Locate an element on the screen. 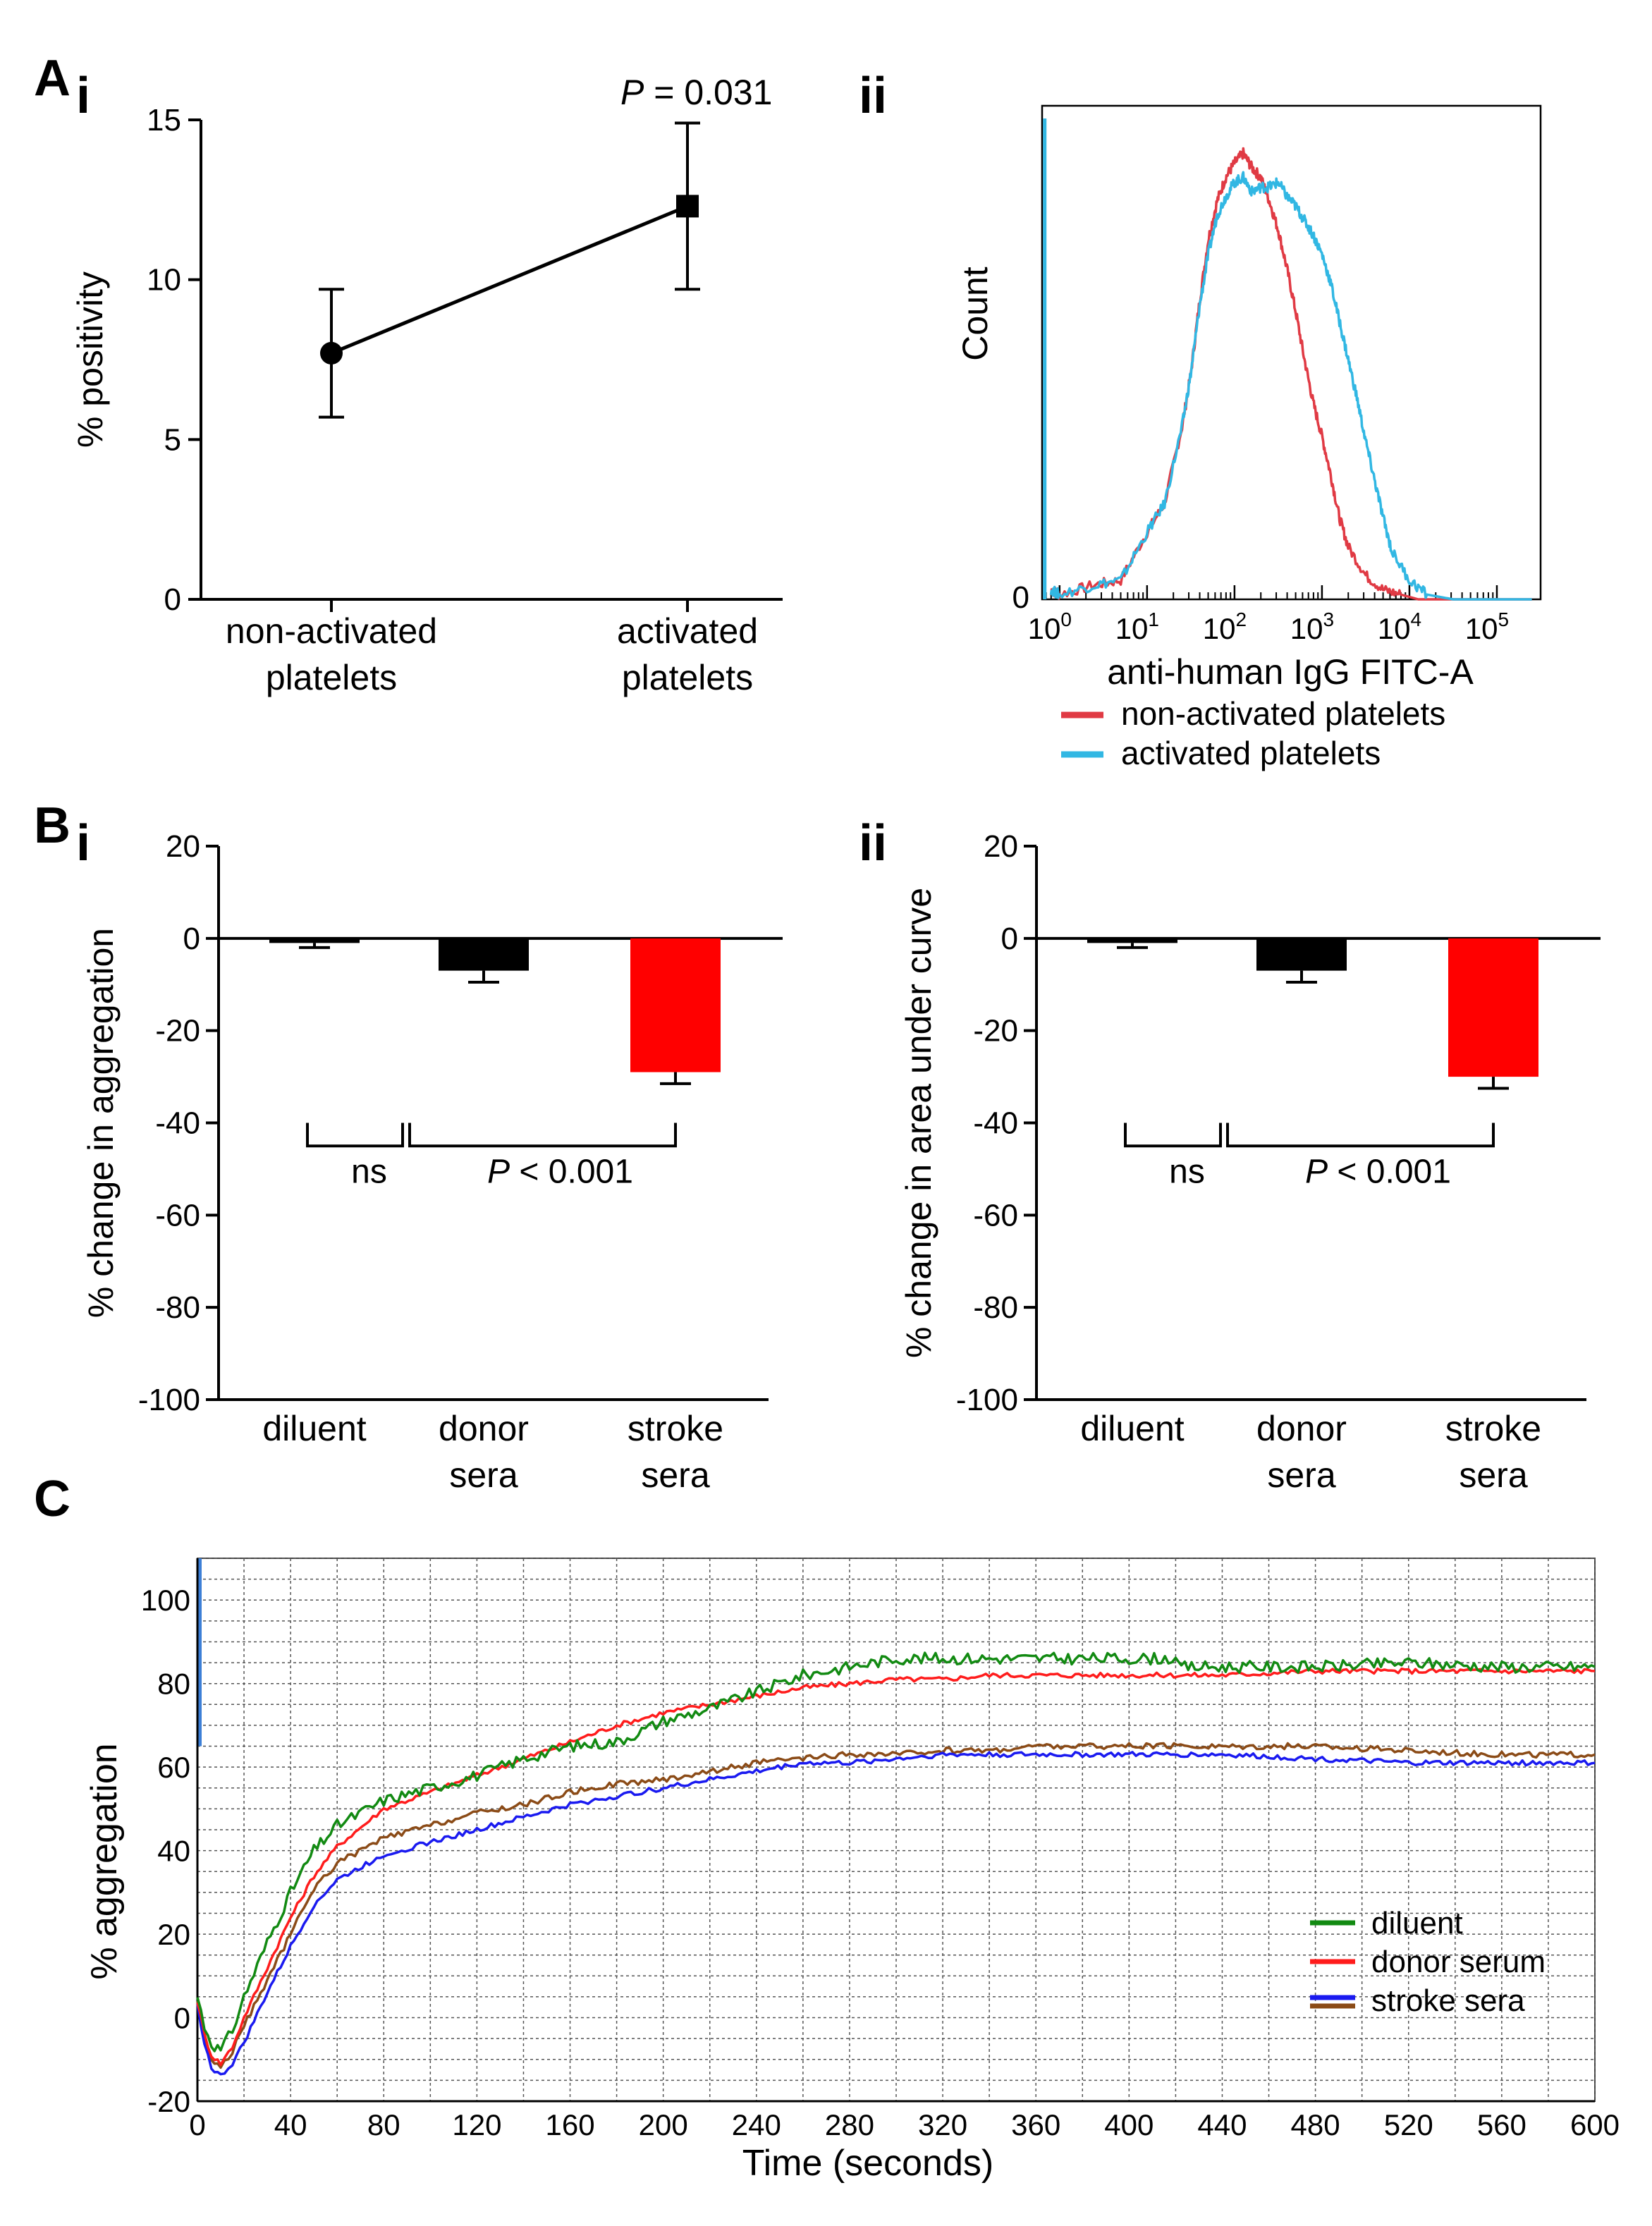  x-tick-label: 40 is located at coordinates (290, 2124).